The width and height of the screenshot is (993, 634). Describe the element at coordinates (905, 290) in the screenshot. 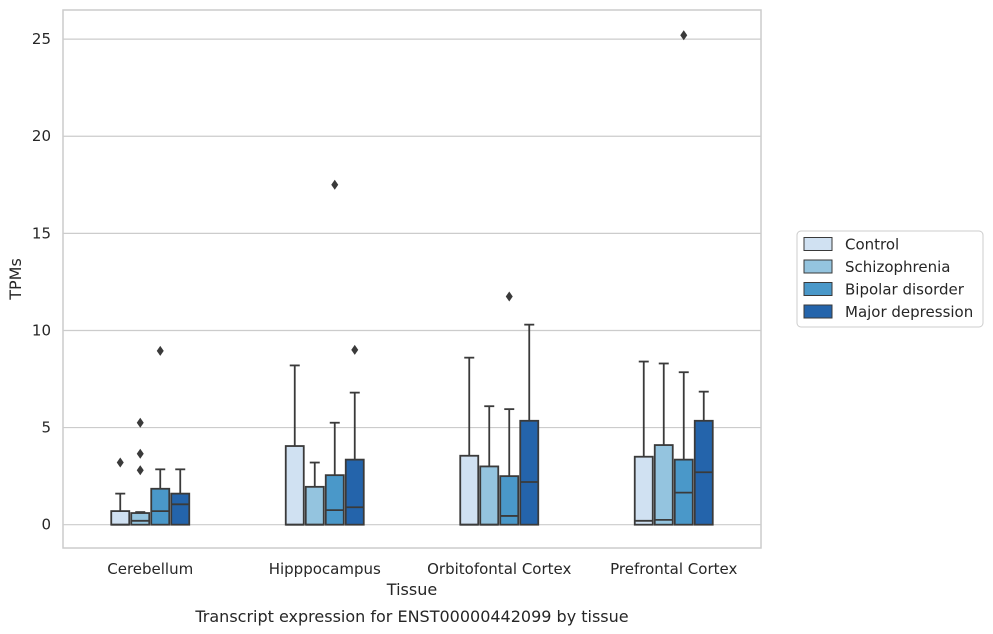

I see `legend-label-3: Bipolar disorder` at that location.